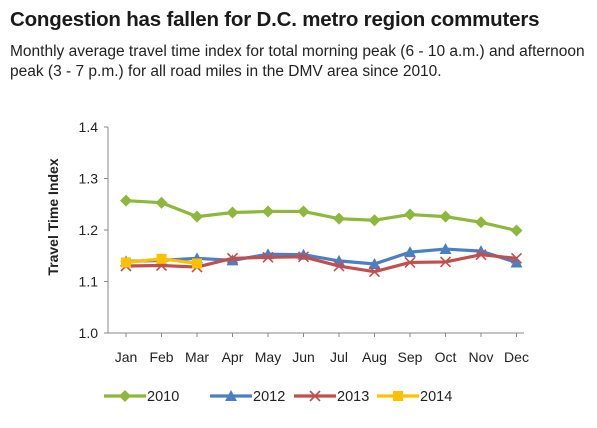  What do you see at coordinates (353, 397) in the screenshot?
I see `legend-label: 2013` at bounding box center [353, 397].